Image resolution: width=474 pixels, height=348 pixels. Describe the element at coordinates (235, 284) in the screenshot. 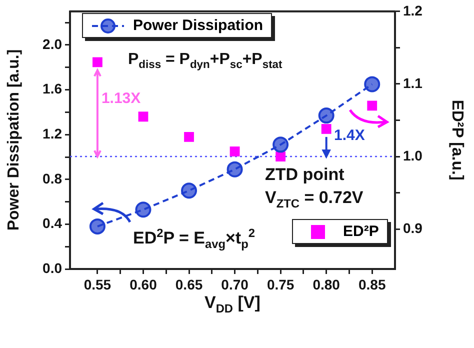

I see `x-tick-label: 0.70` at that location.